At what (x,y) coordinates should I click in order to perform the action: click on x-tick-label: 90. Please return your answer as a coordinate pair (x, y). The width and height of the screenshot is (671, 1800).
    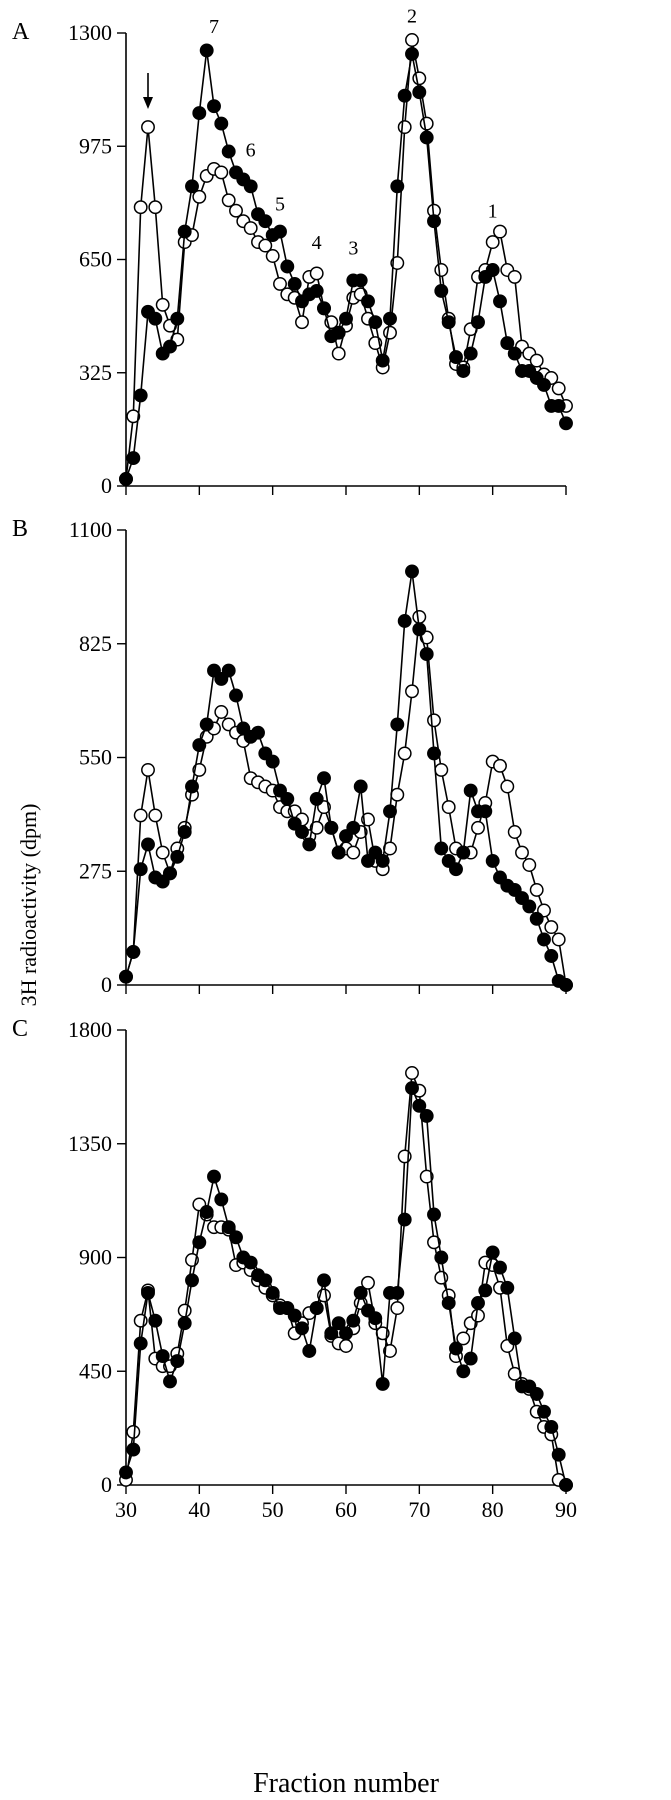
    Looking at the image, I should click on (566, 1509).